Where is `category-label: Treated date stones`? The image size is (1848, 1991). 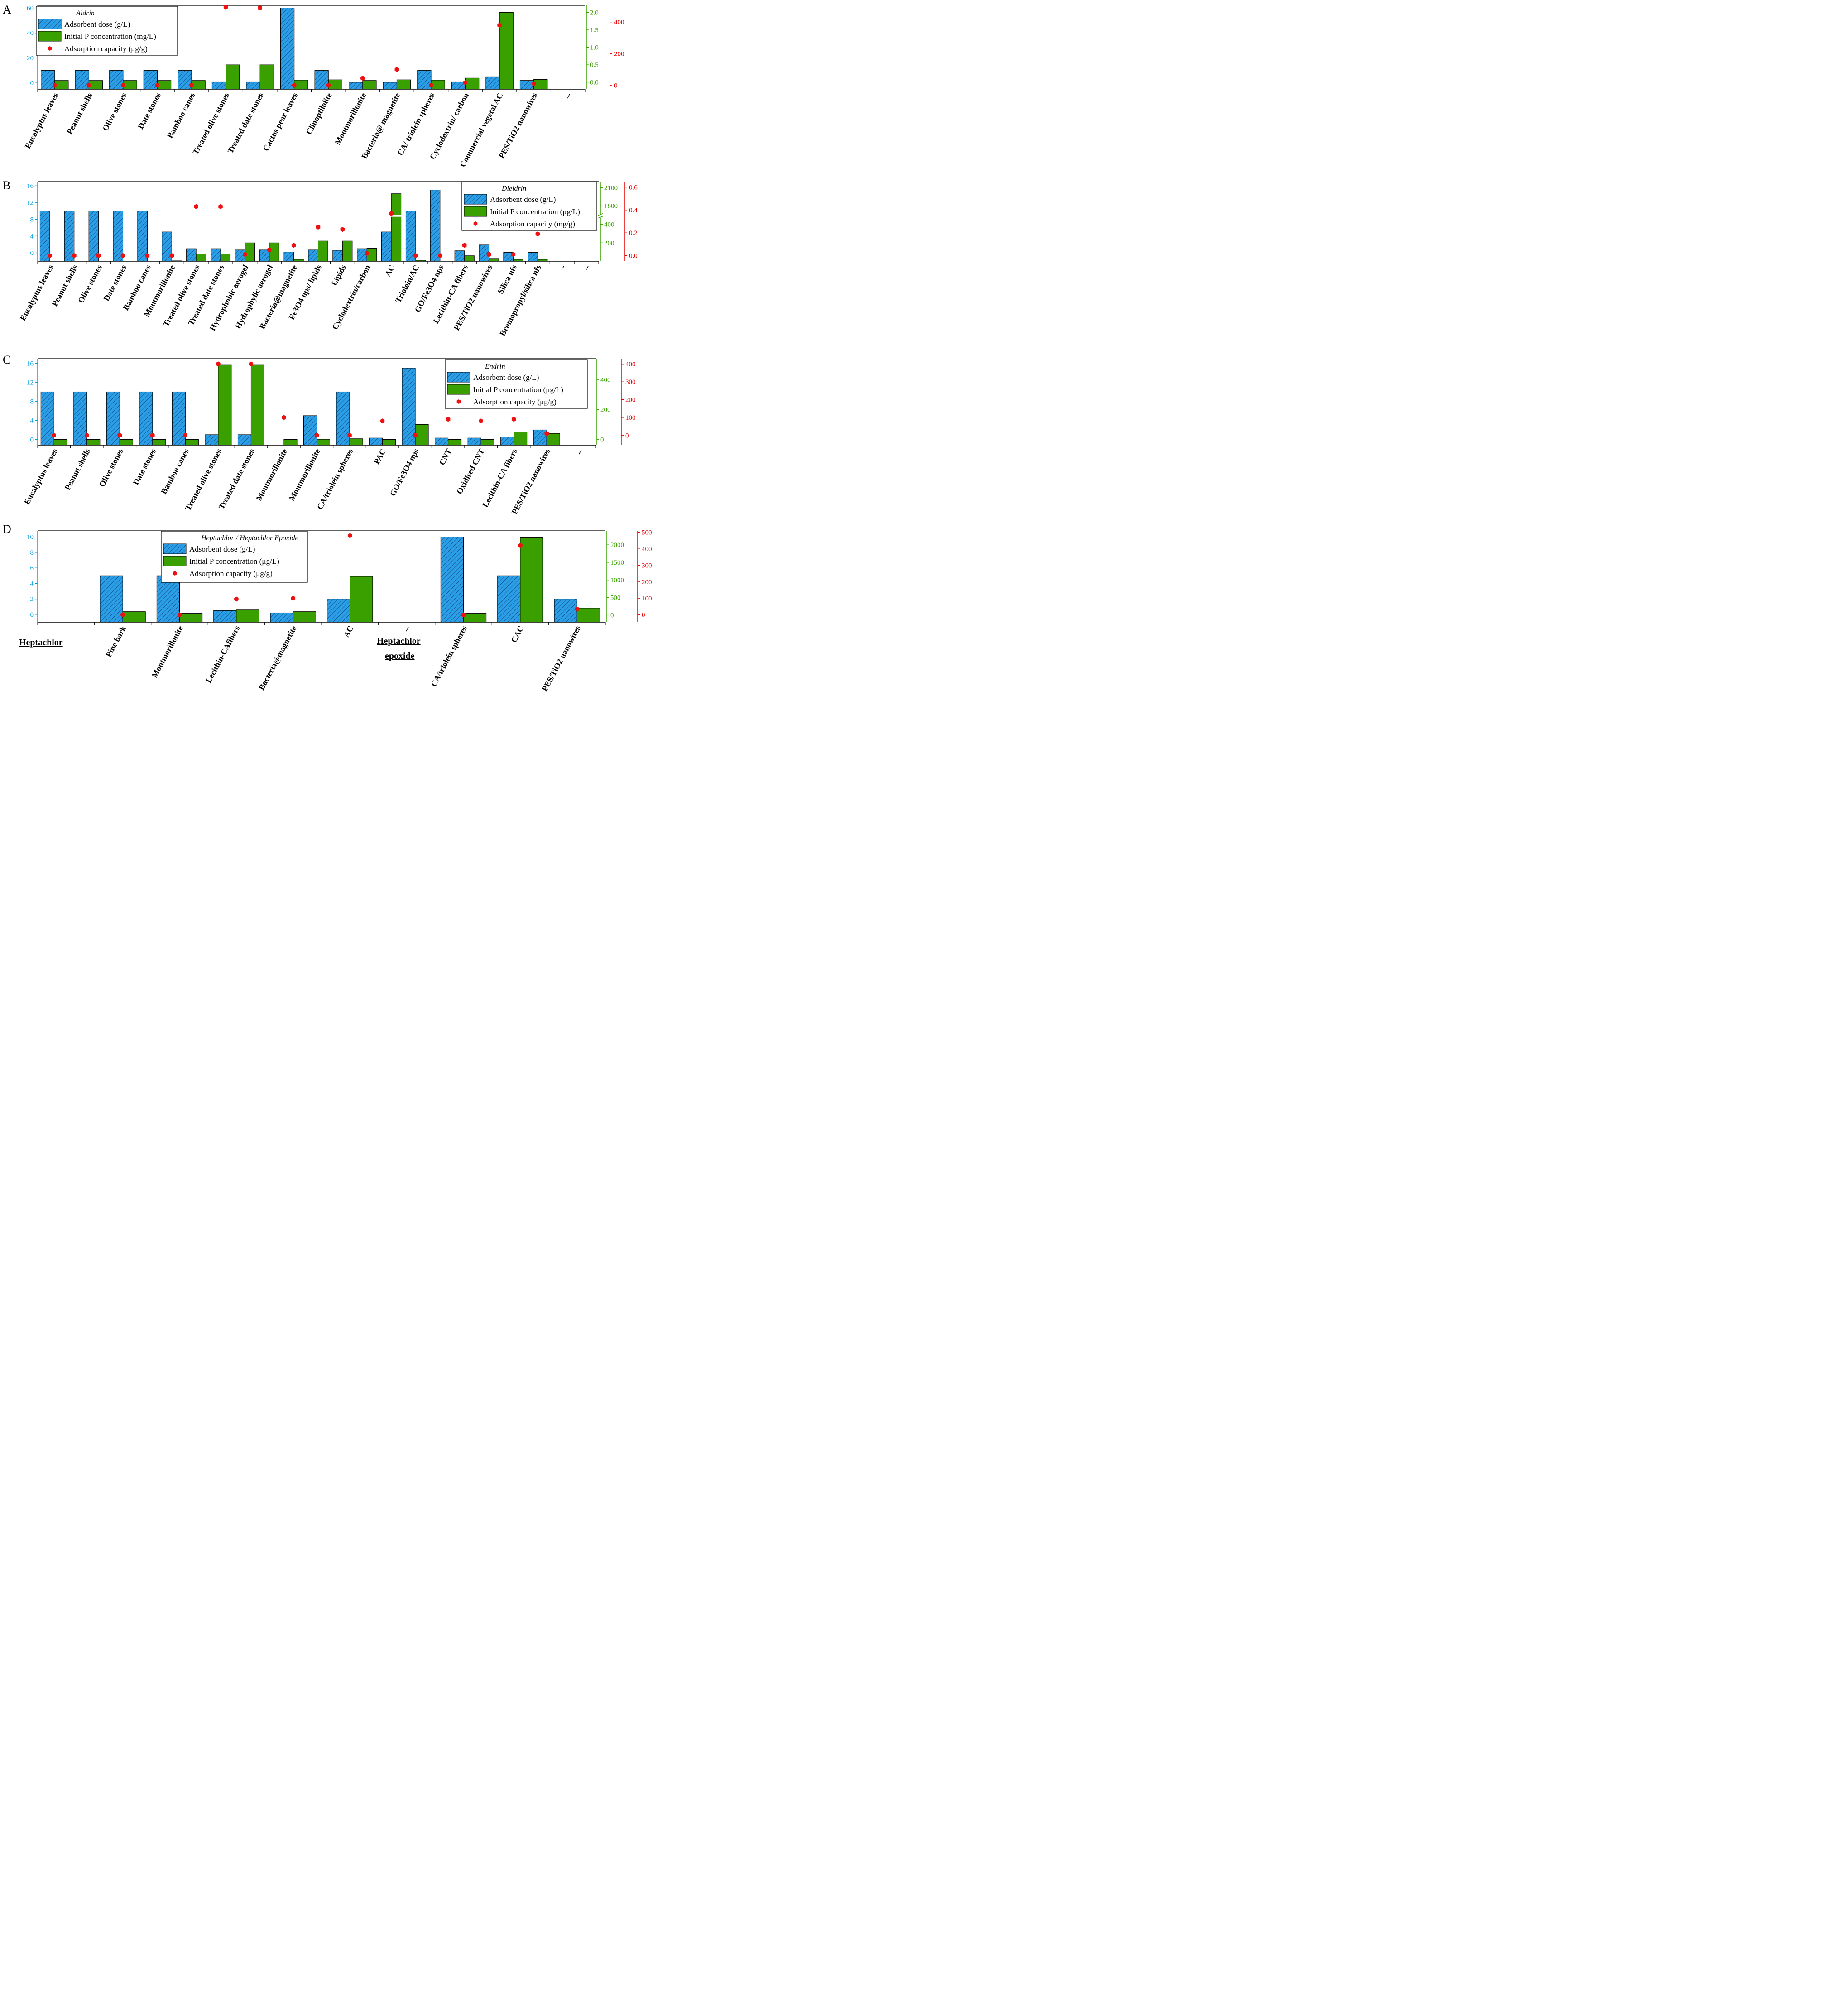 category-label: Treated date stones is located at coordinates (246, 123).